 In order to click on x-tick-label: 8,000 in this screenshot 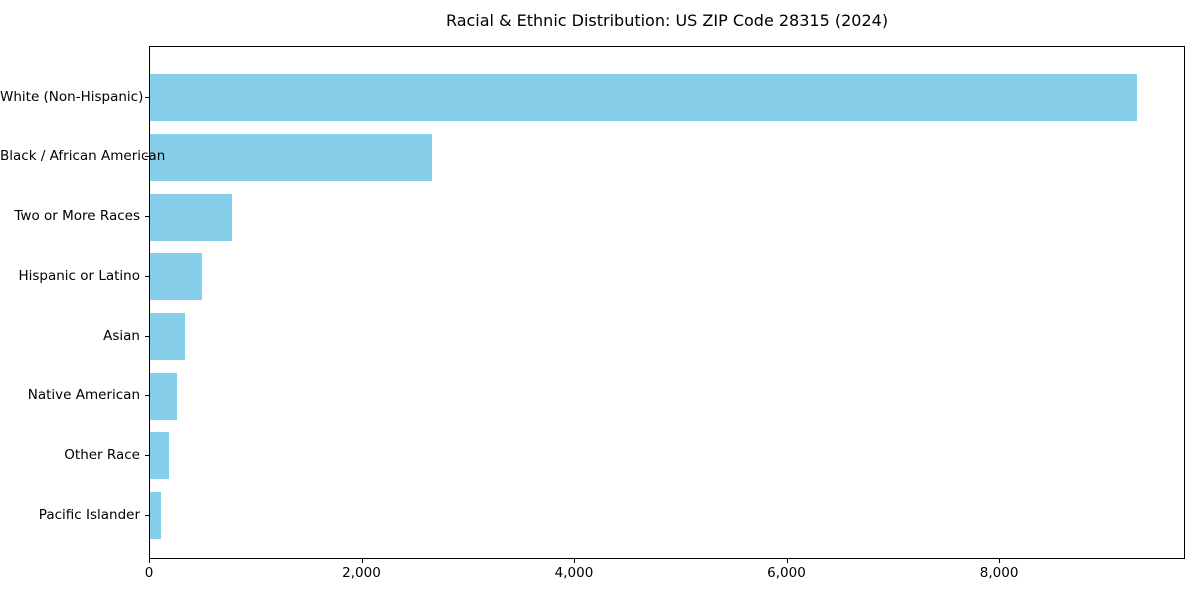, I will do `click(999, 573)`.